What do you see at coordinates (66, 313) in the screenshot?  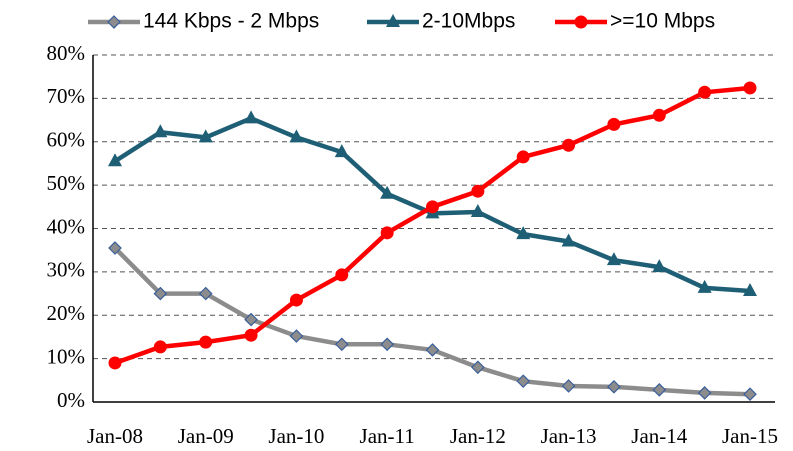 I see `y-tick-label: 20%` at bounding box center [66, 313].